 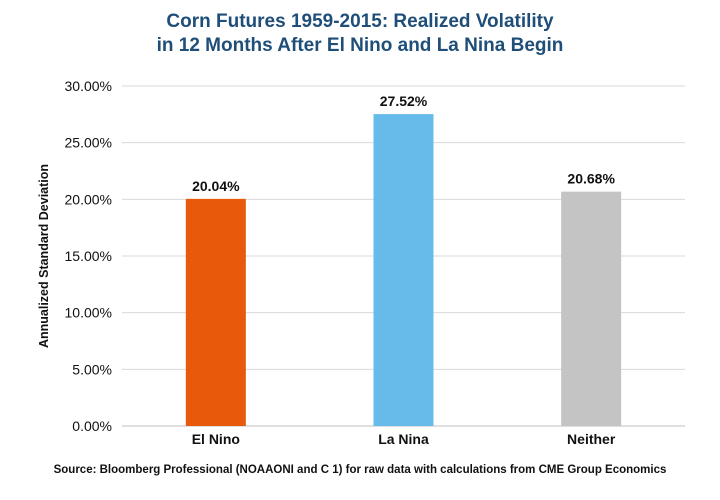 What do you see at coordinates (404, 101) in the screenshot?
I see `data-label: 27.52%` at bounding box center [404, 101].